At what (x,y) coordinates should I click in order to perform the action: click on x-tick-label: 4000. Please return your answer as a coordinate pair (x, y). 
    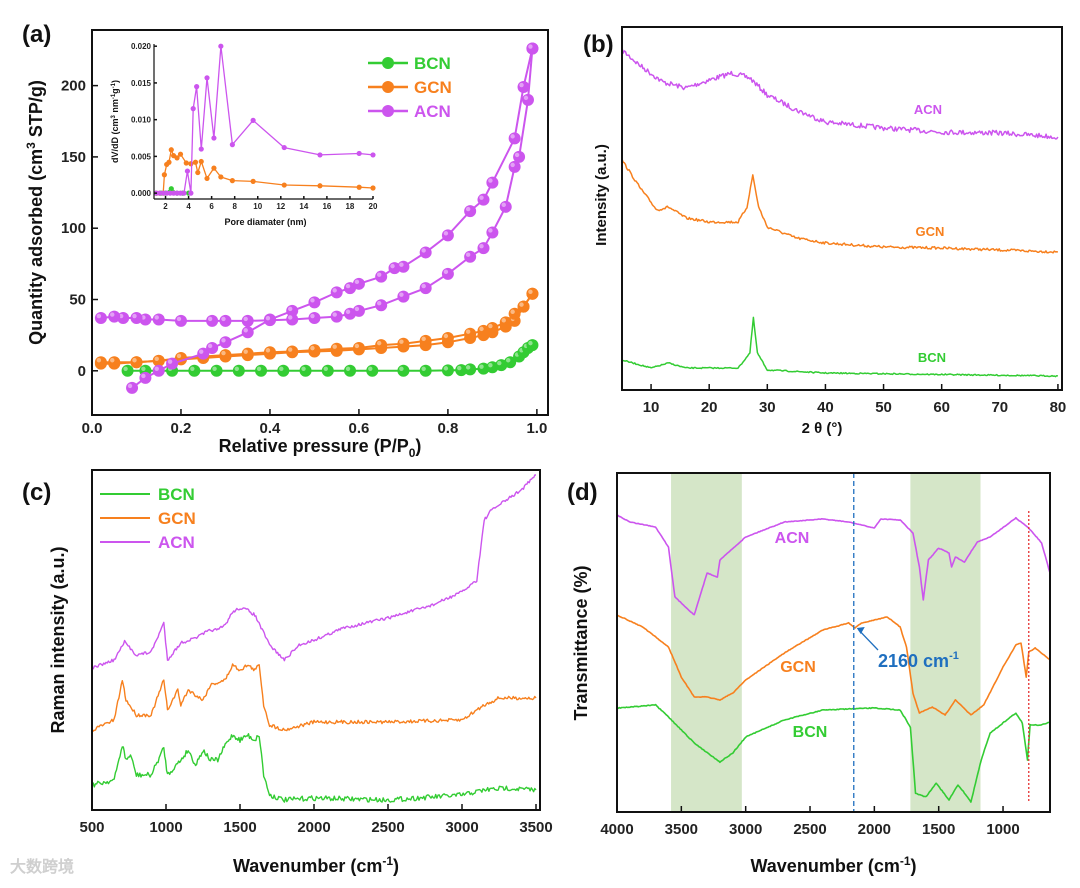
    Looking at the image, I should click on (616, 829).